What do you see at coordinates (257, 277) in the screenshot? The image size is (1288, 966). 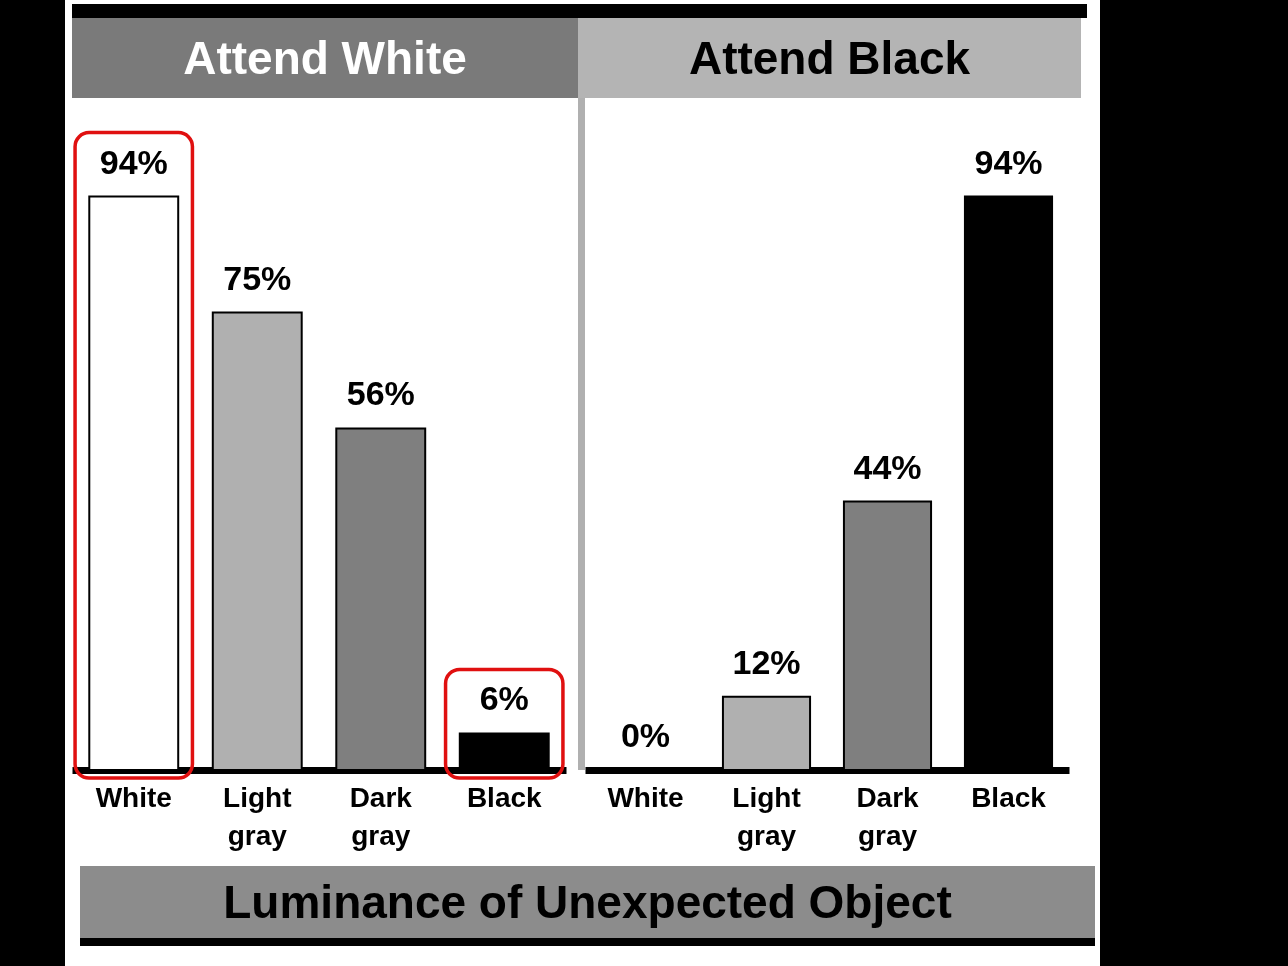 I see `data-label: 75%` at bounding box center [257, 277].